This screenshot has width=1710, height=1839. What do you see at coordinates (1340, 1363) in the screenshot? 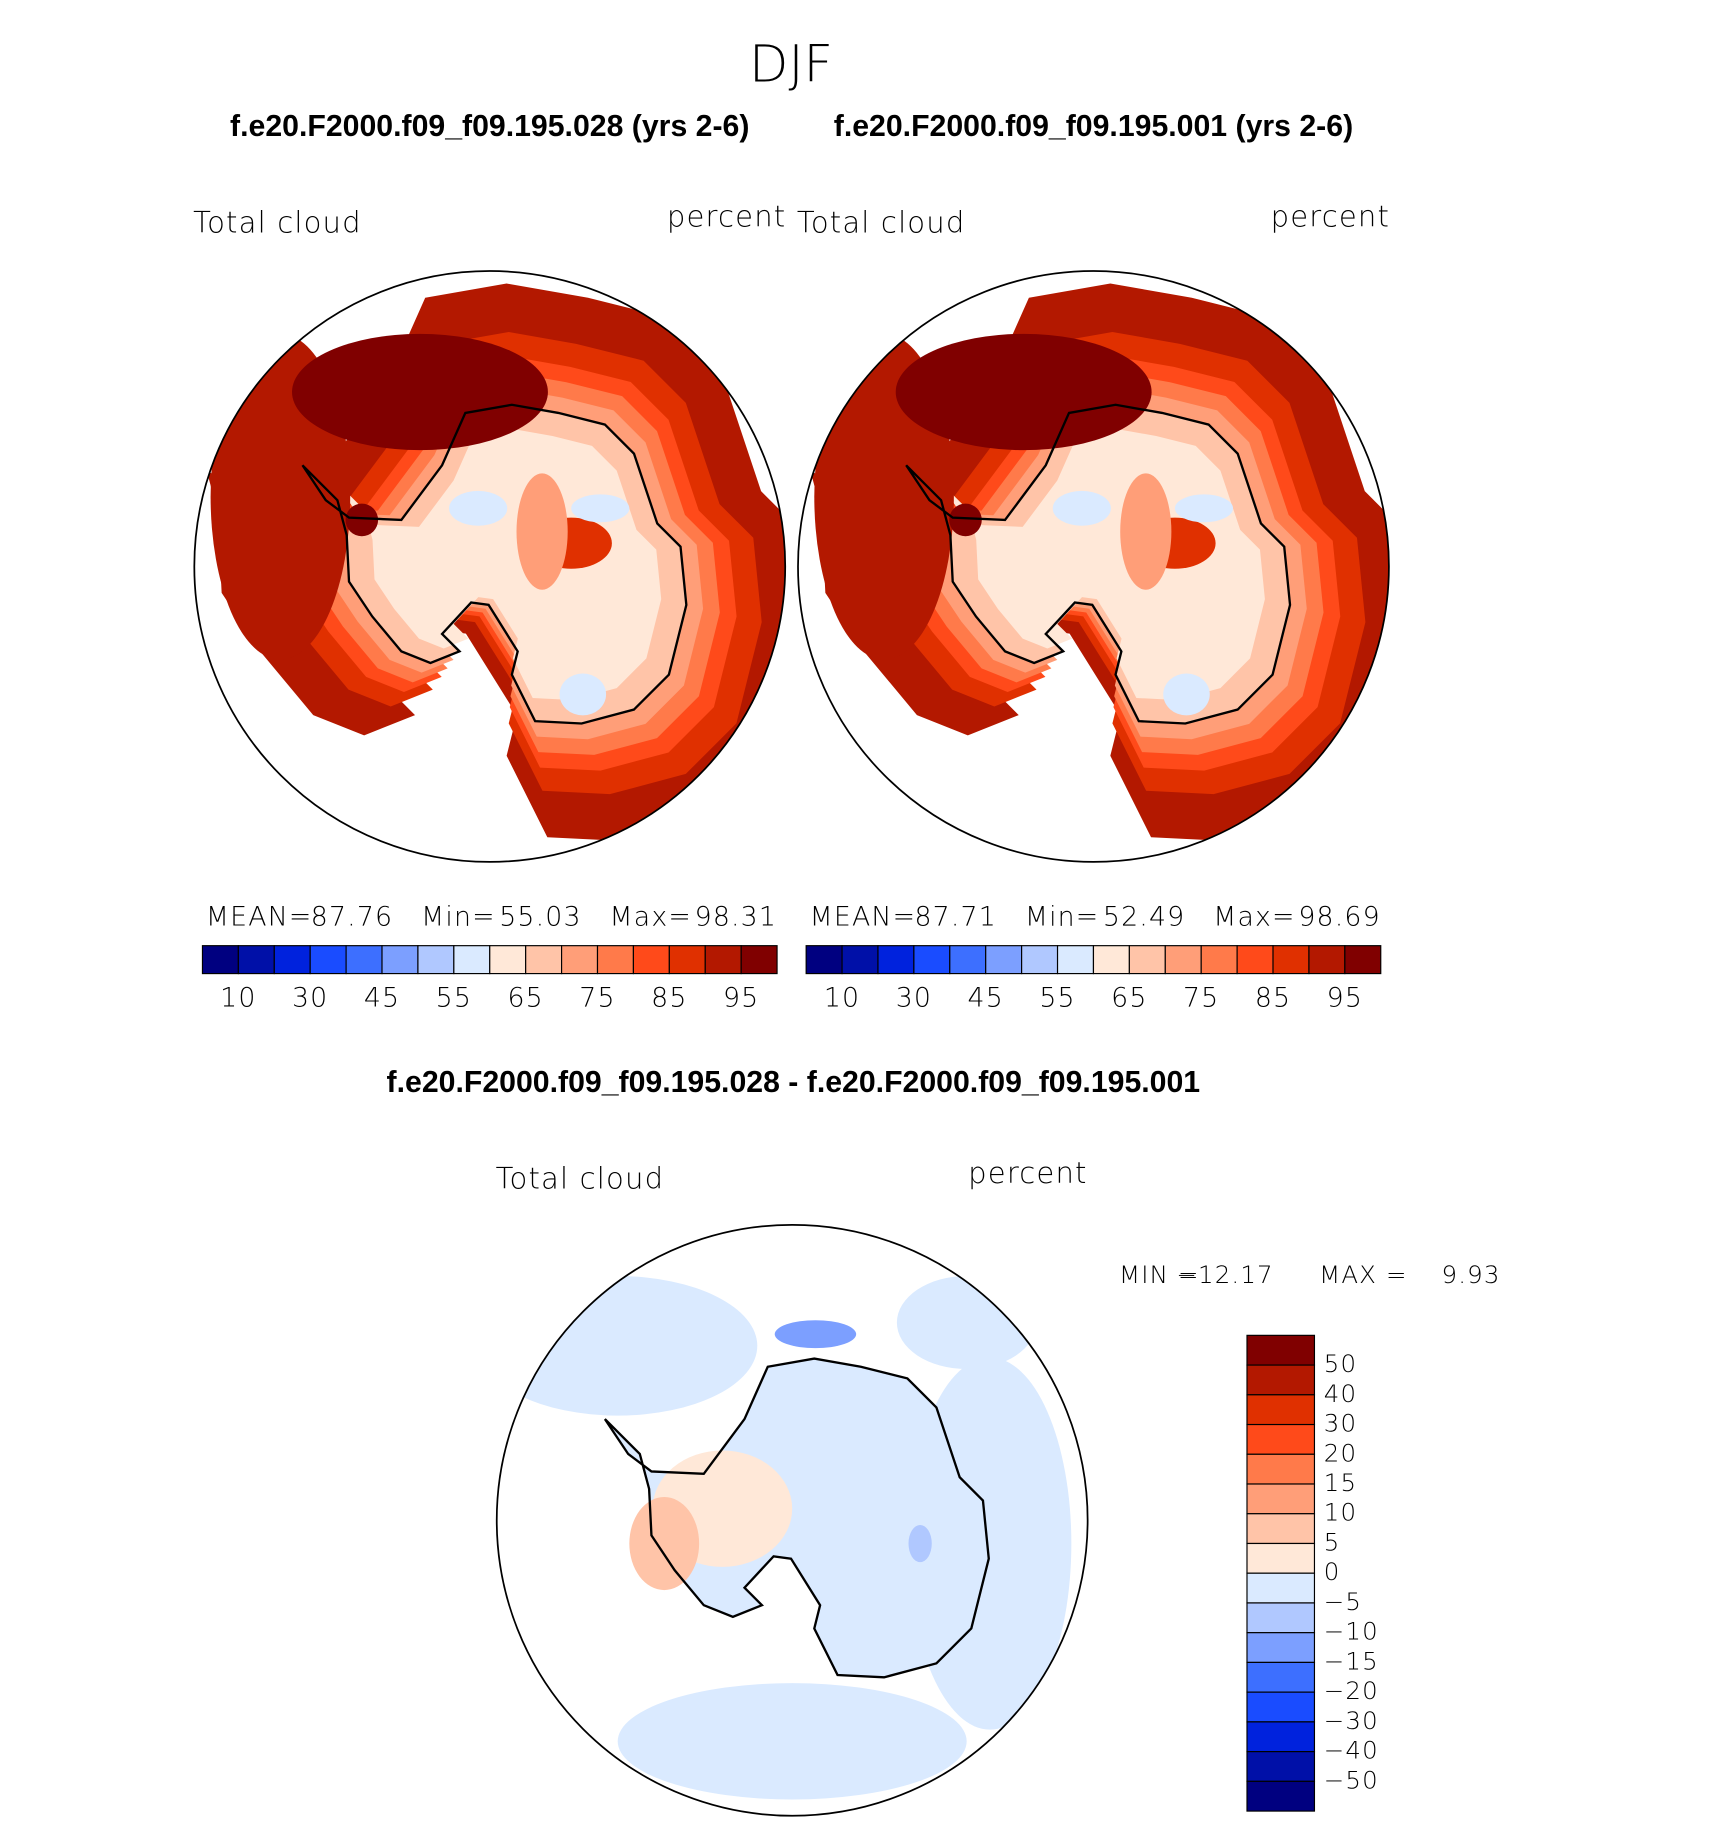
I see `colorbar-label: 50` at bounding box center [1340, 1363].